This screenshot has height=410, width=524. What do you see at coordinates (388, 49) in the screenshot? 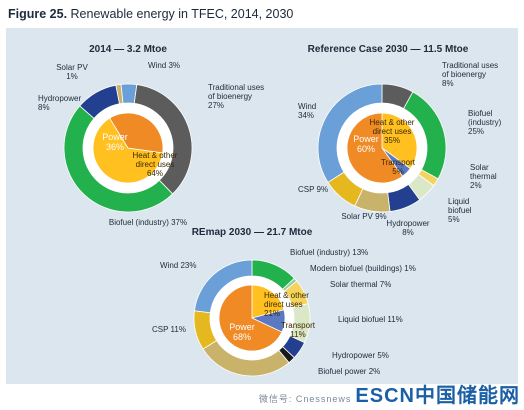
I see `chart-title: Reference Case 2030 — 11.5 Mtoe` at bounding box center [388, 49].